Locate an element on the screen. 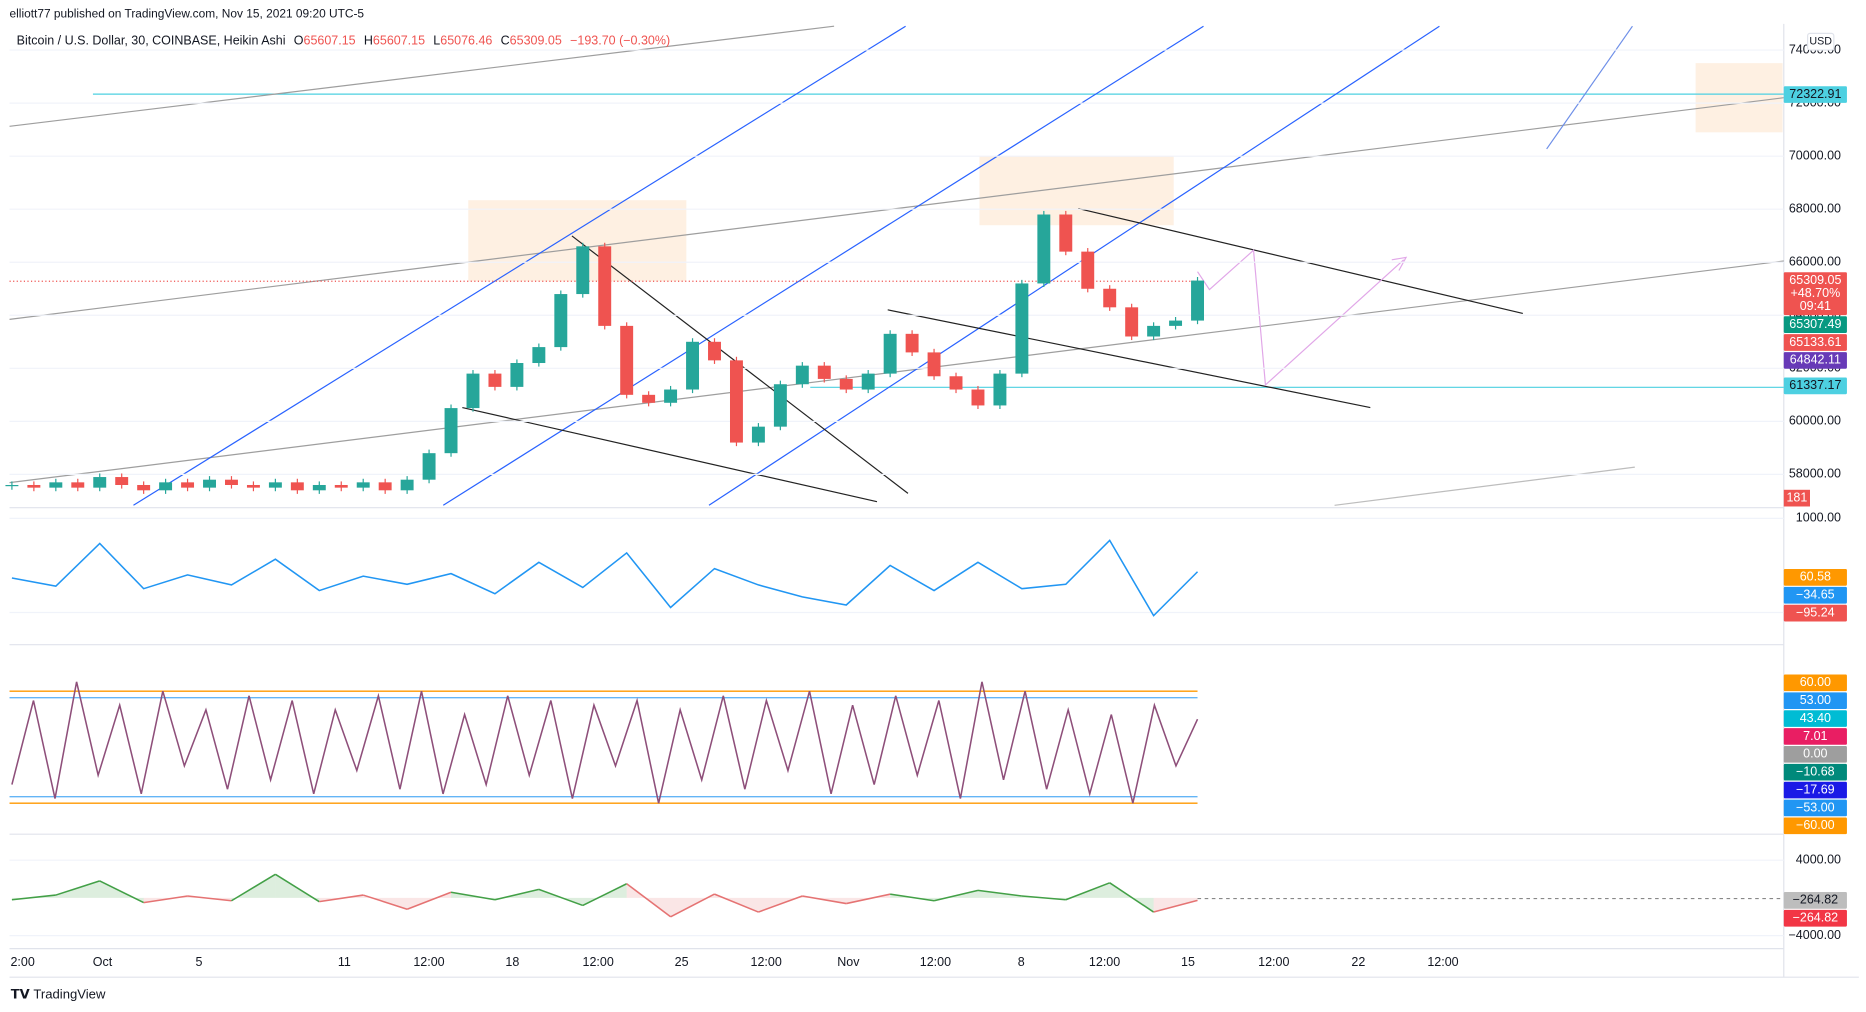 This screenshot has height=1012, width=1866. change: −193.70 (−0.30%) is located at coordinates (620, 41).